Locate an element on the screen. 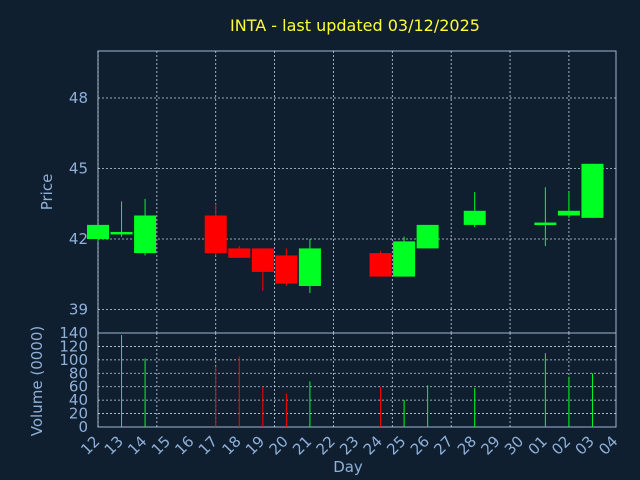  price-tick-label: 45 is located at coordinates (78, 169).